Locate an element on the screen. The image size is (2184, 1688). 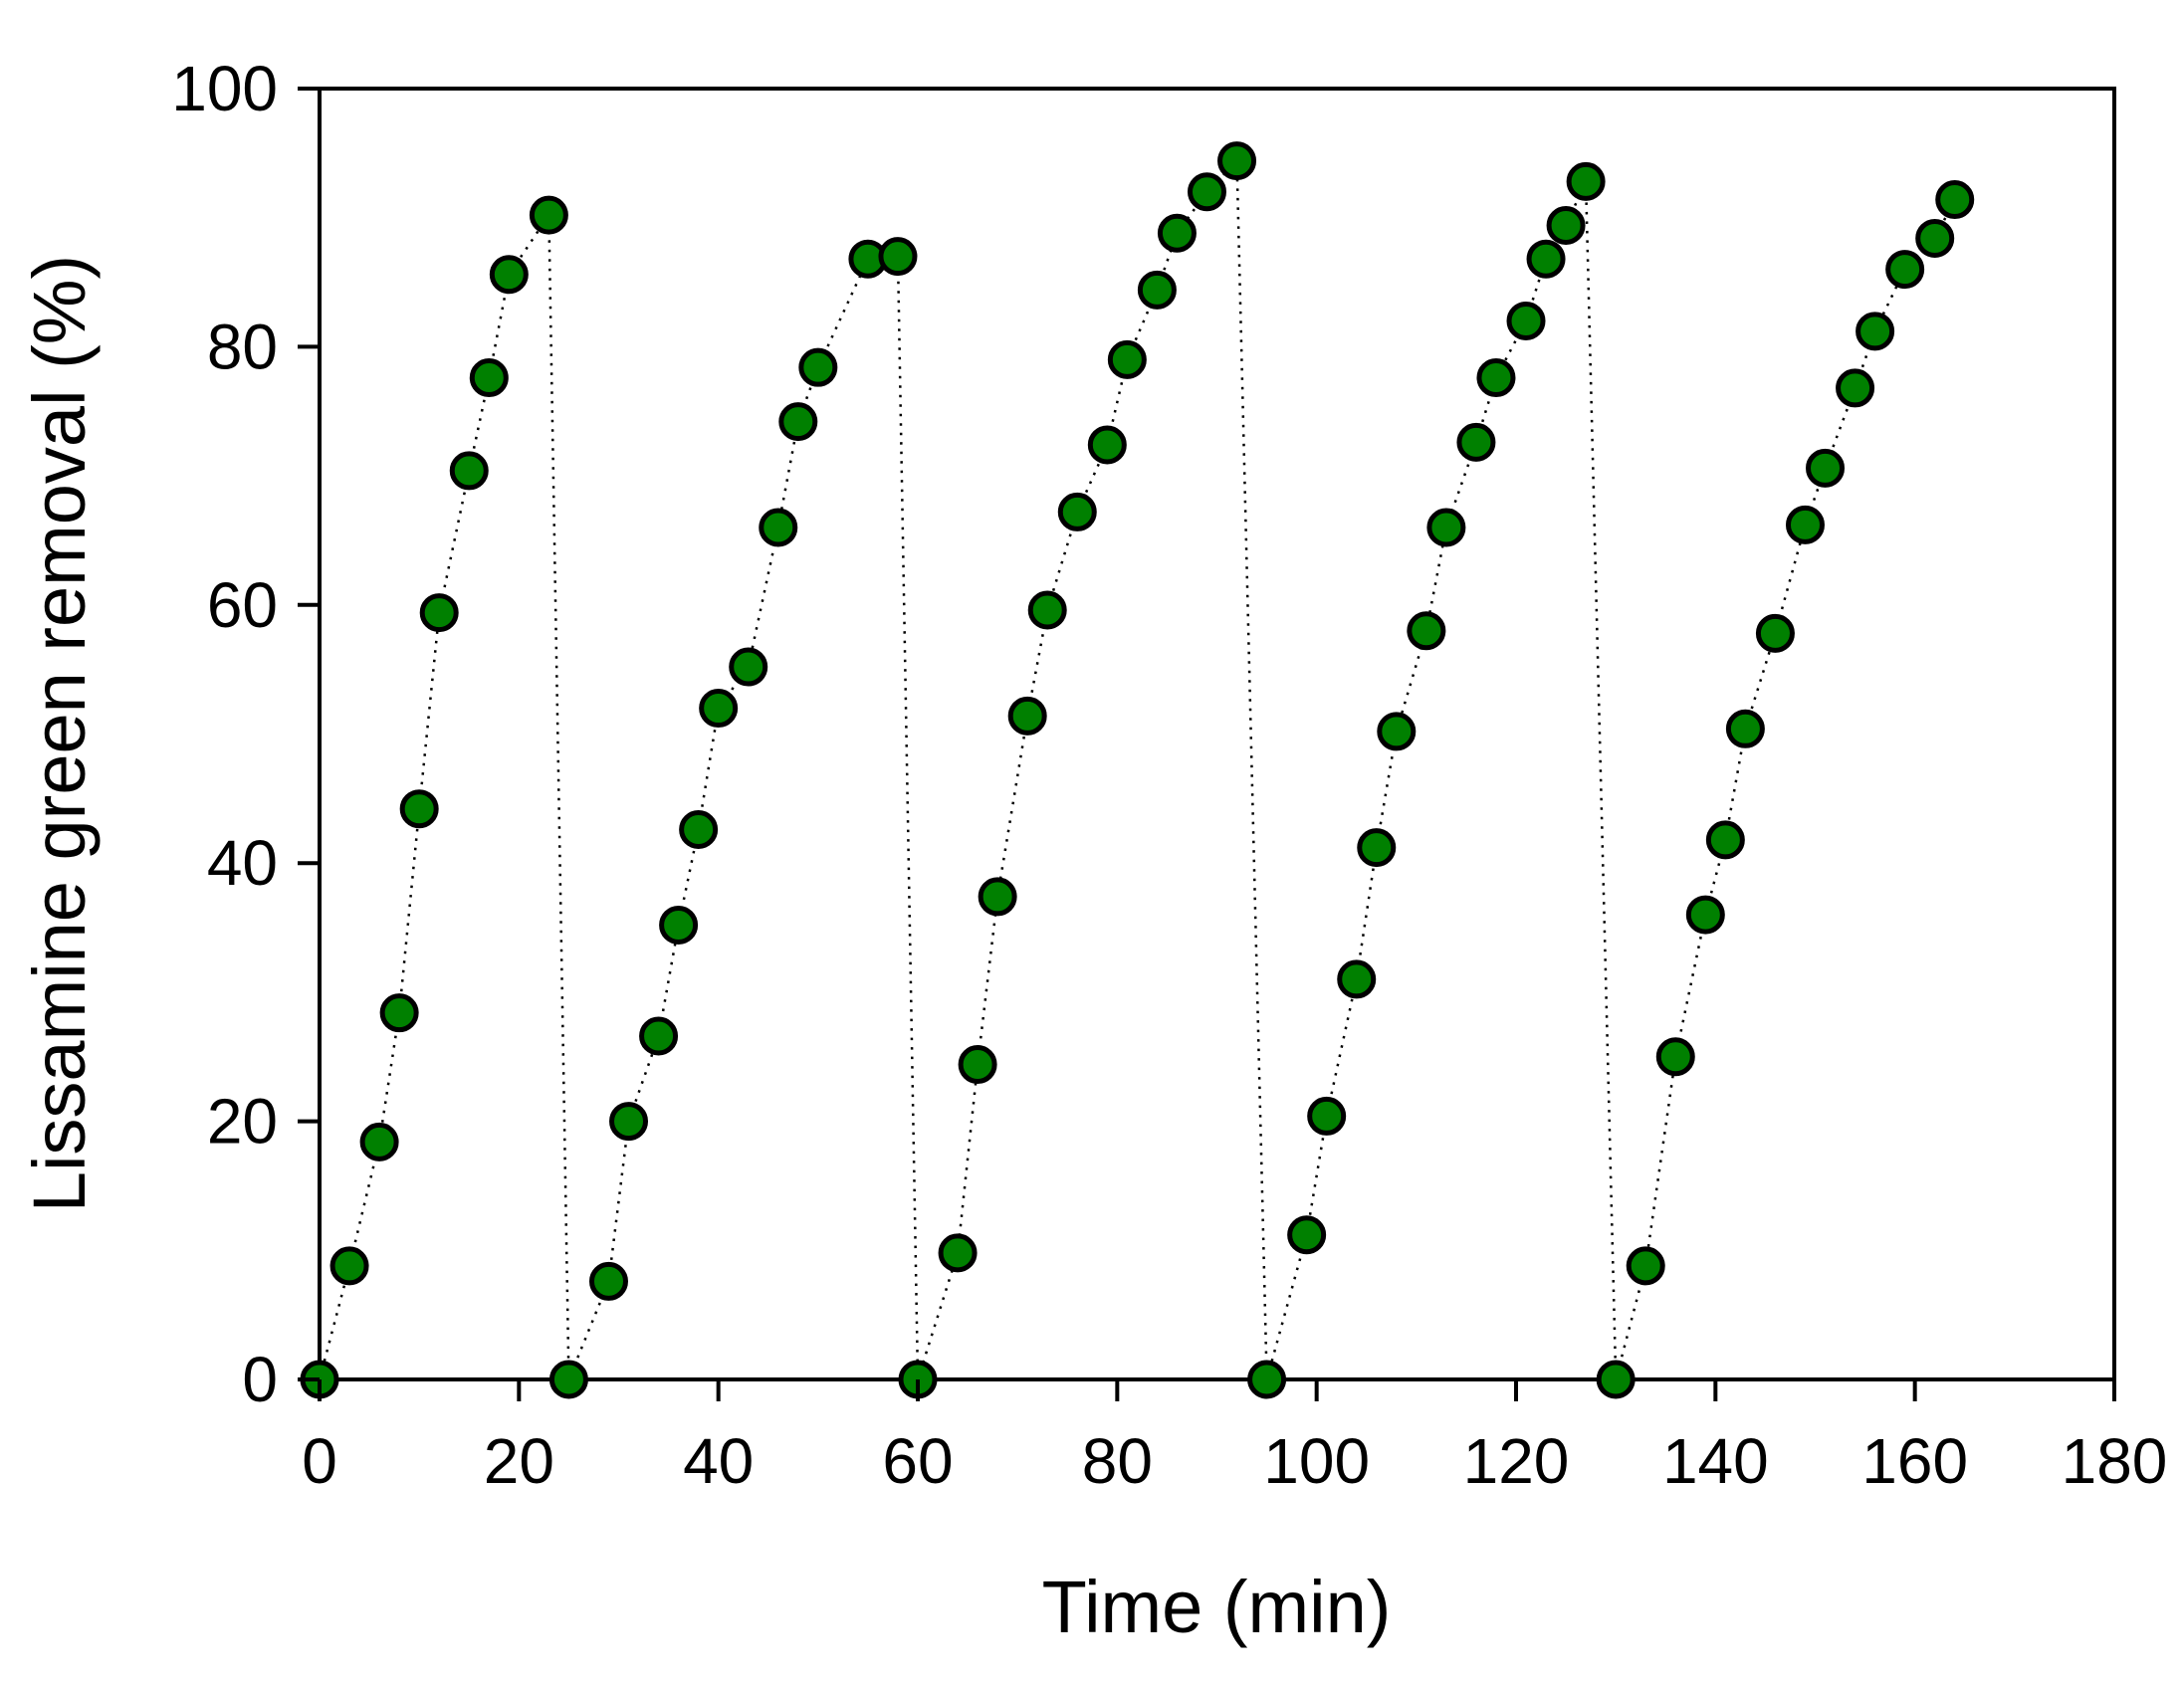
y-tick-label: 80 is located at coordinates (242, 346).